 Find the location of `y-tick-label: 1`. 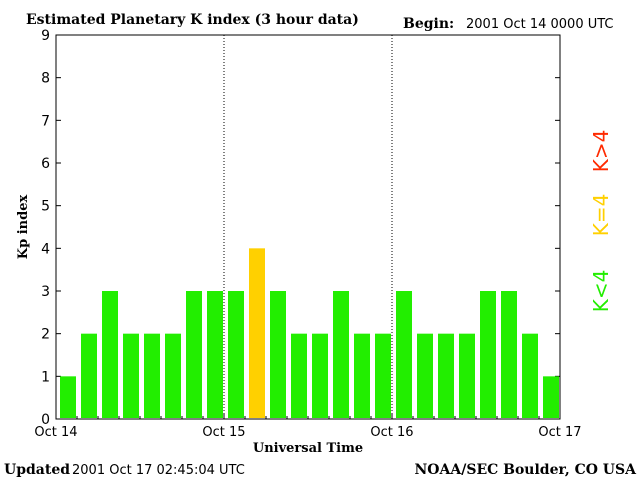

y-tick-label: 1 is located at coordinates (45, 377).